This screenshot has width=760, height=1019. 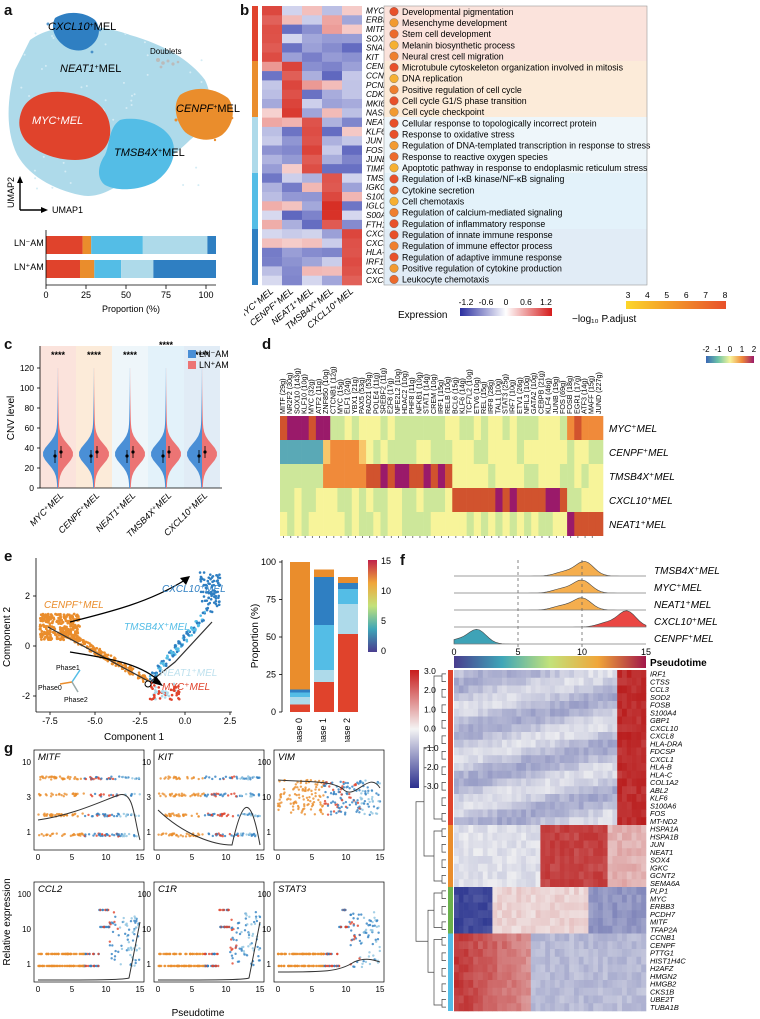 I want to click on tf-label: ETV6 (10g), so click(x=476, y=395).